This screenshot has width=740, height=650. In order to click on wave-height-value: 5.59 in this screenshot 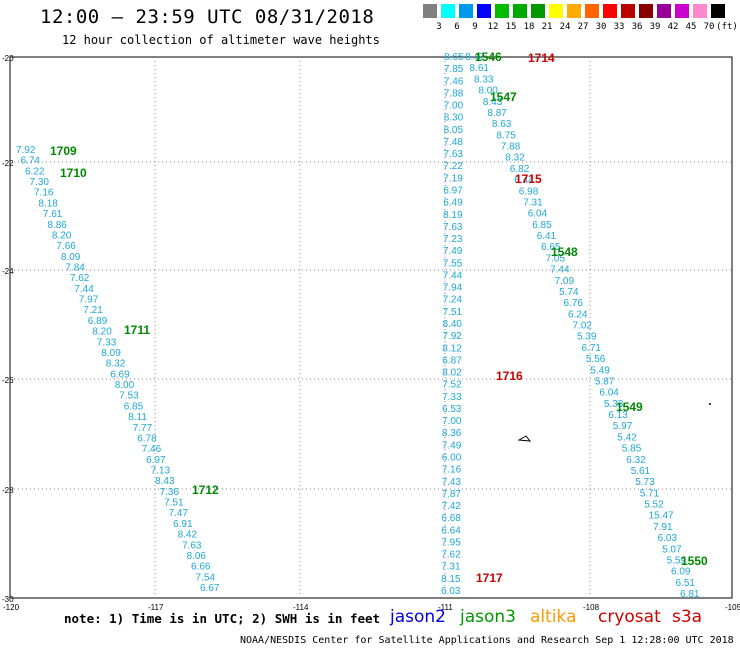, I will do `click(677, 560)`.